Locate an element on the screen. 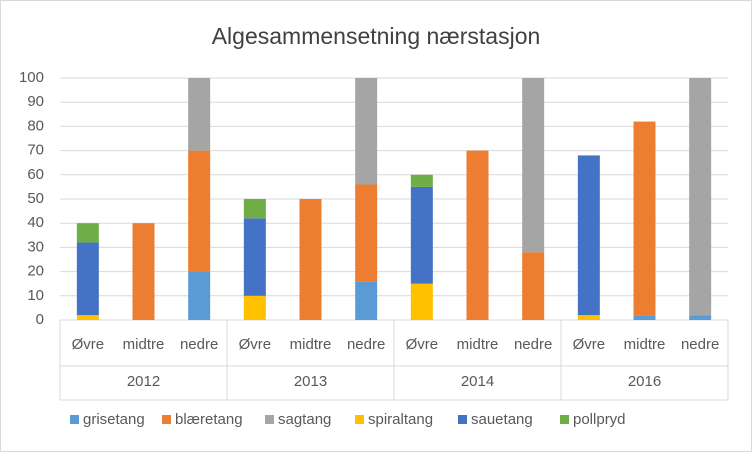 The height and width of the screenshot is (452, 752). y-tick-label: 10 is located at coordinates (35, 295).